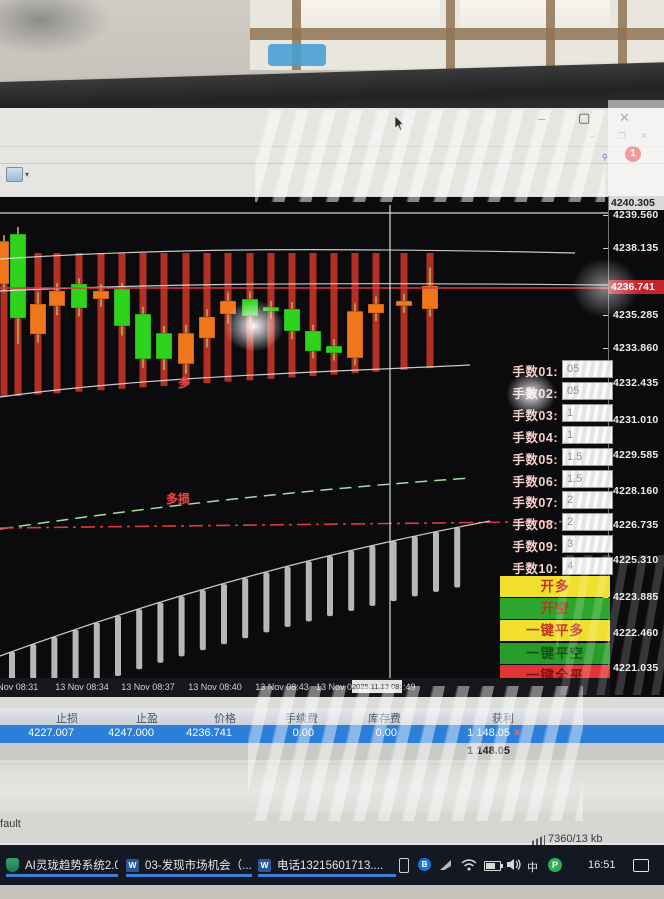 This screenshot has width=664, height=899. I want to click on tray-ime-indicator: 中, so click(532, 868).